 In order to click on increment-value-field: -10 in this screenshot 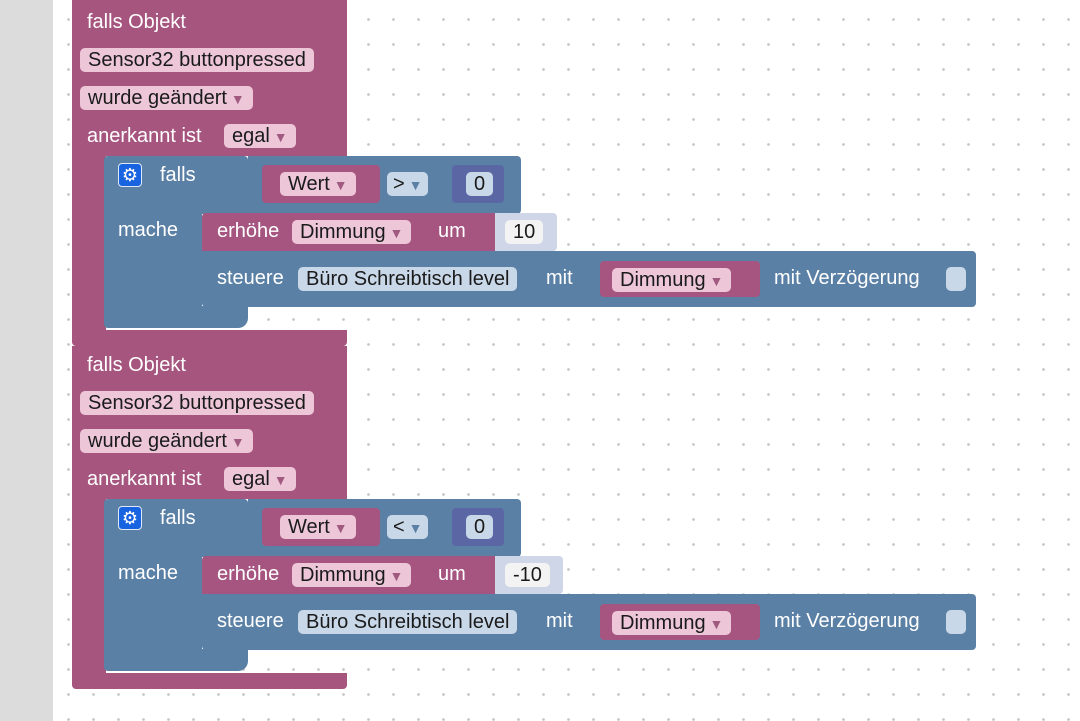, I will do `click(527, 575)`.